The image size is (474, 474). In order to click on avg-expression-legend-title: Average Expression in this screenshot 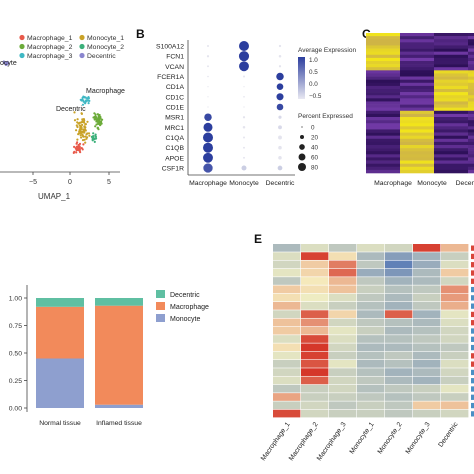, I will do `click(327, 50)`.